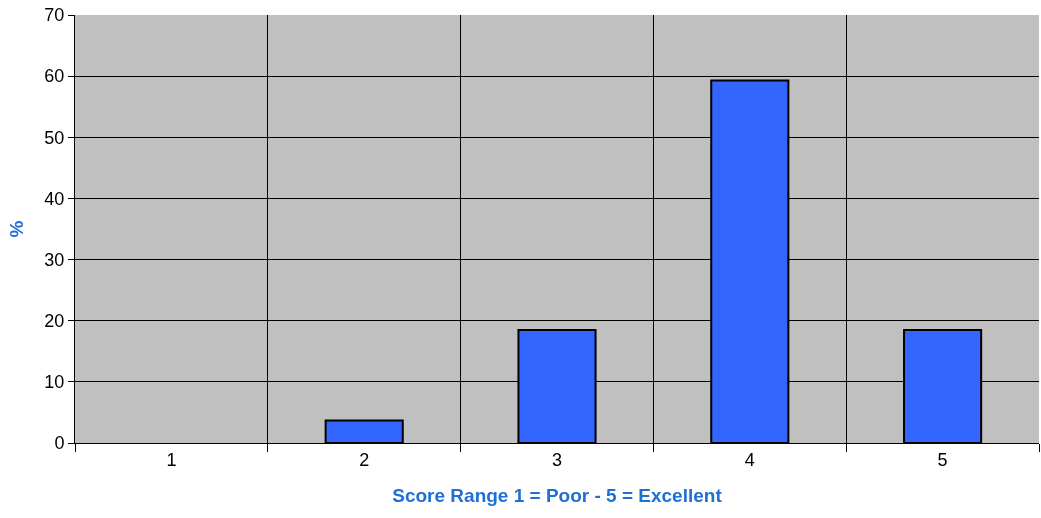 The image size is (1041, 518). I want to click on y-tick-label: 20, so click(54, 321).